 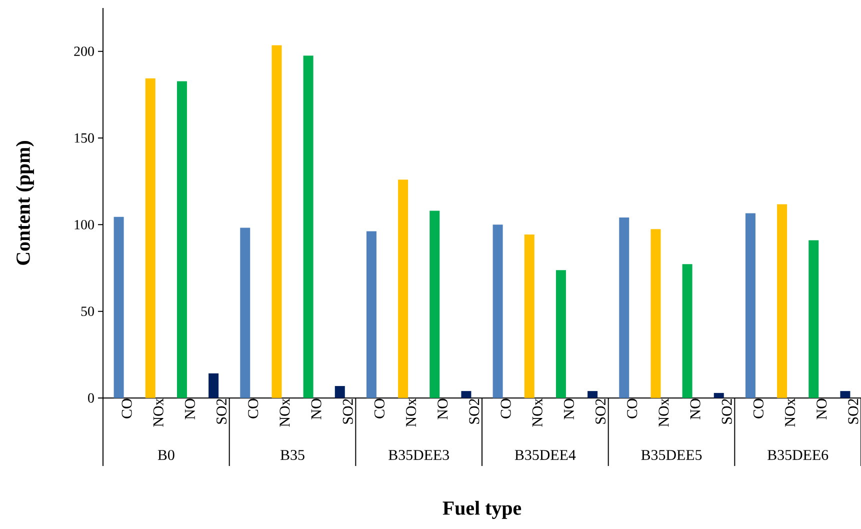 What do you see at coordinates (84, 225) in the screenshot?
I see `y-tick-label: 100` at bounding box center [84, 225].